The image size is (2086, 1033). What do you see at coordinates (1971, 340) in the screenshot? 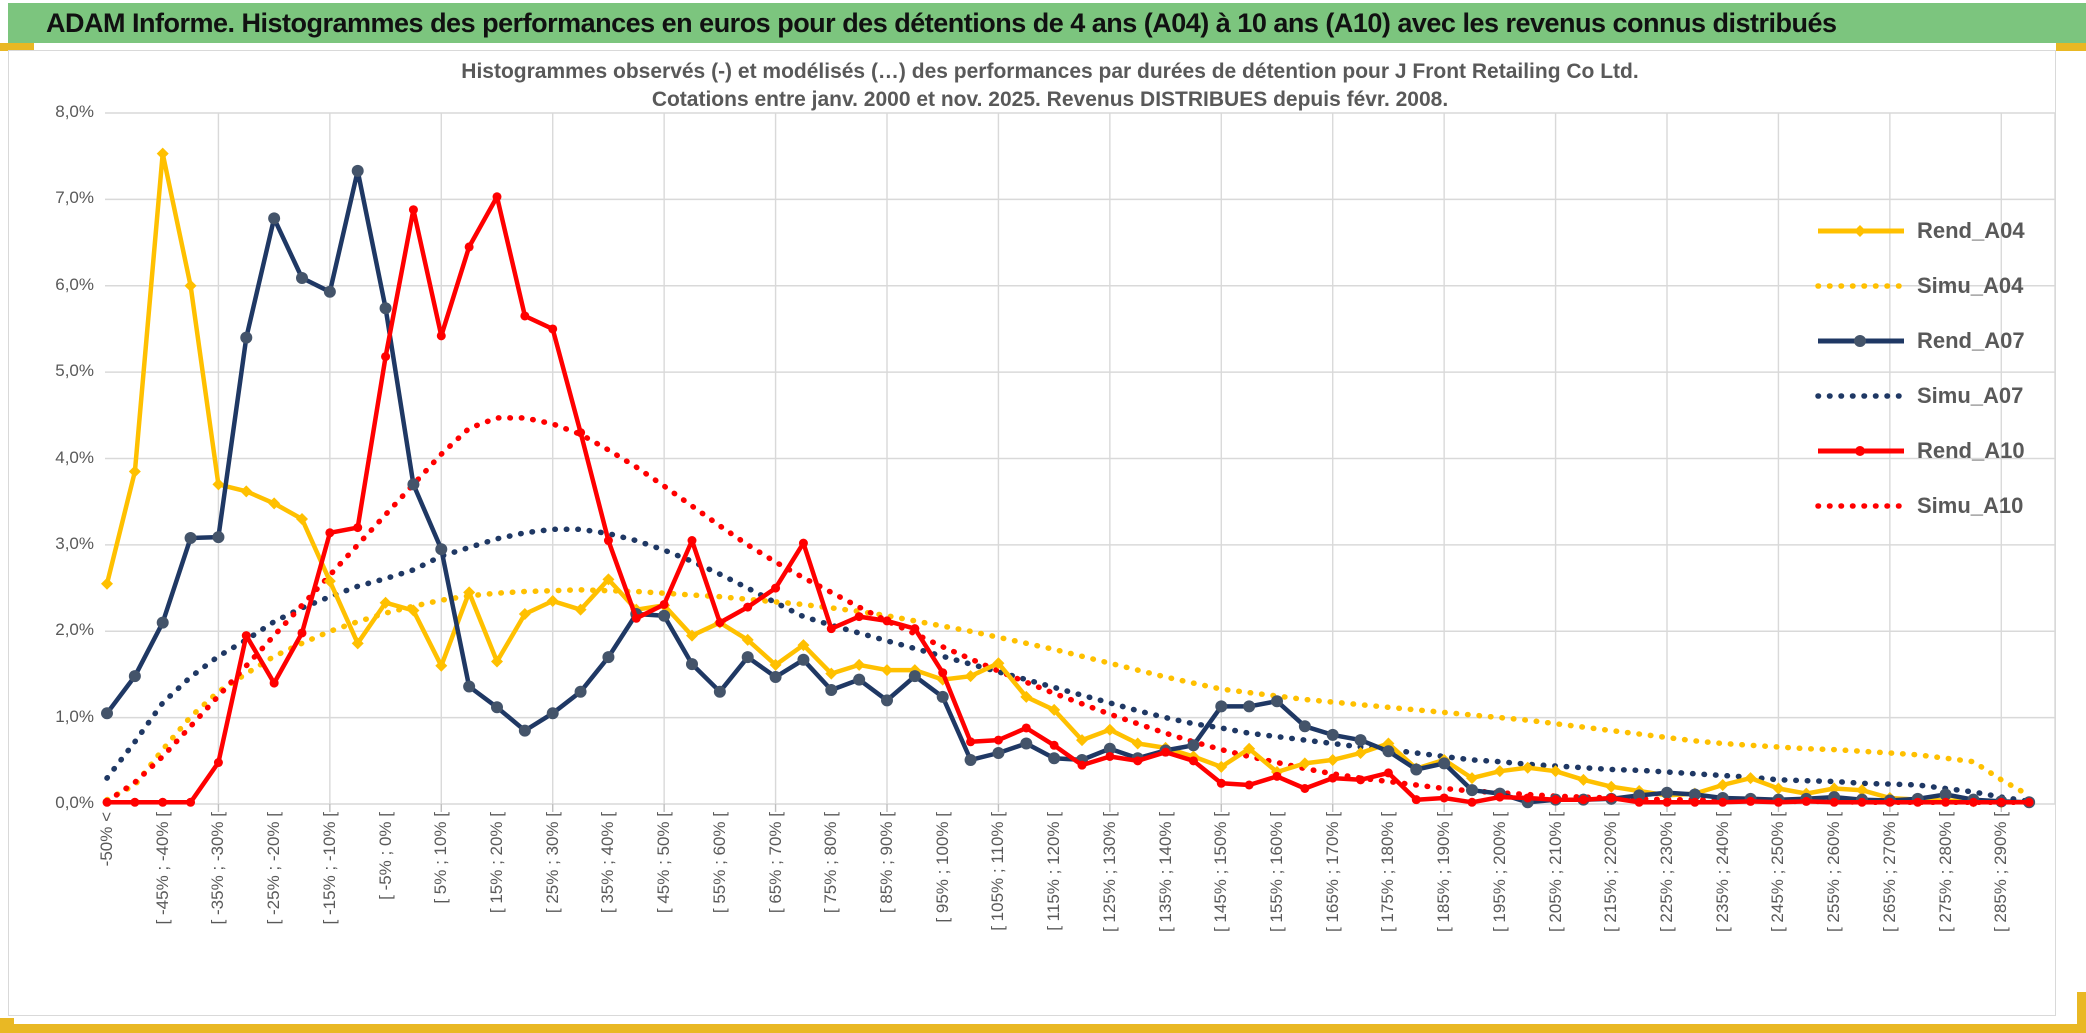
I see `legend-label-Rend_A07: Rend_A07` at bounding box center [1971, 340].